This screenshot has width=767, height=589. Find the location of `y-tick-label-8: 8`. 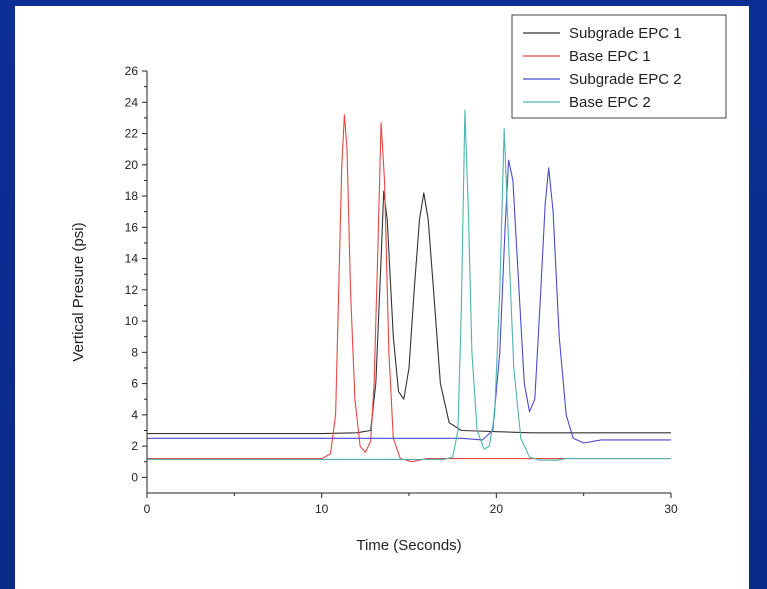

y-tick-label-8: 8 is located at coordinates (134, 352).